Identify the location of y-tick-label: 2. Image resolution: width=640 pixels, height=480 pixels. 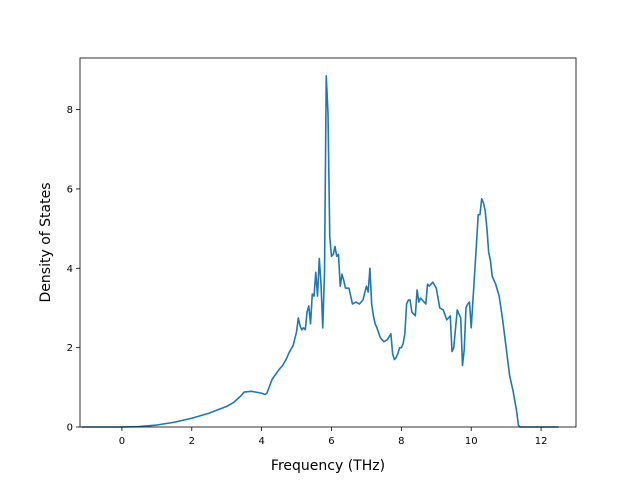
(70, 348).